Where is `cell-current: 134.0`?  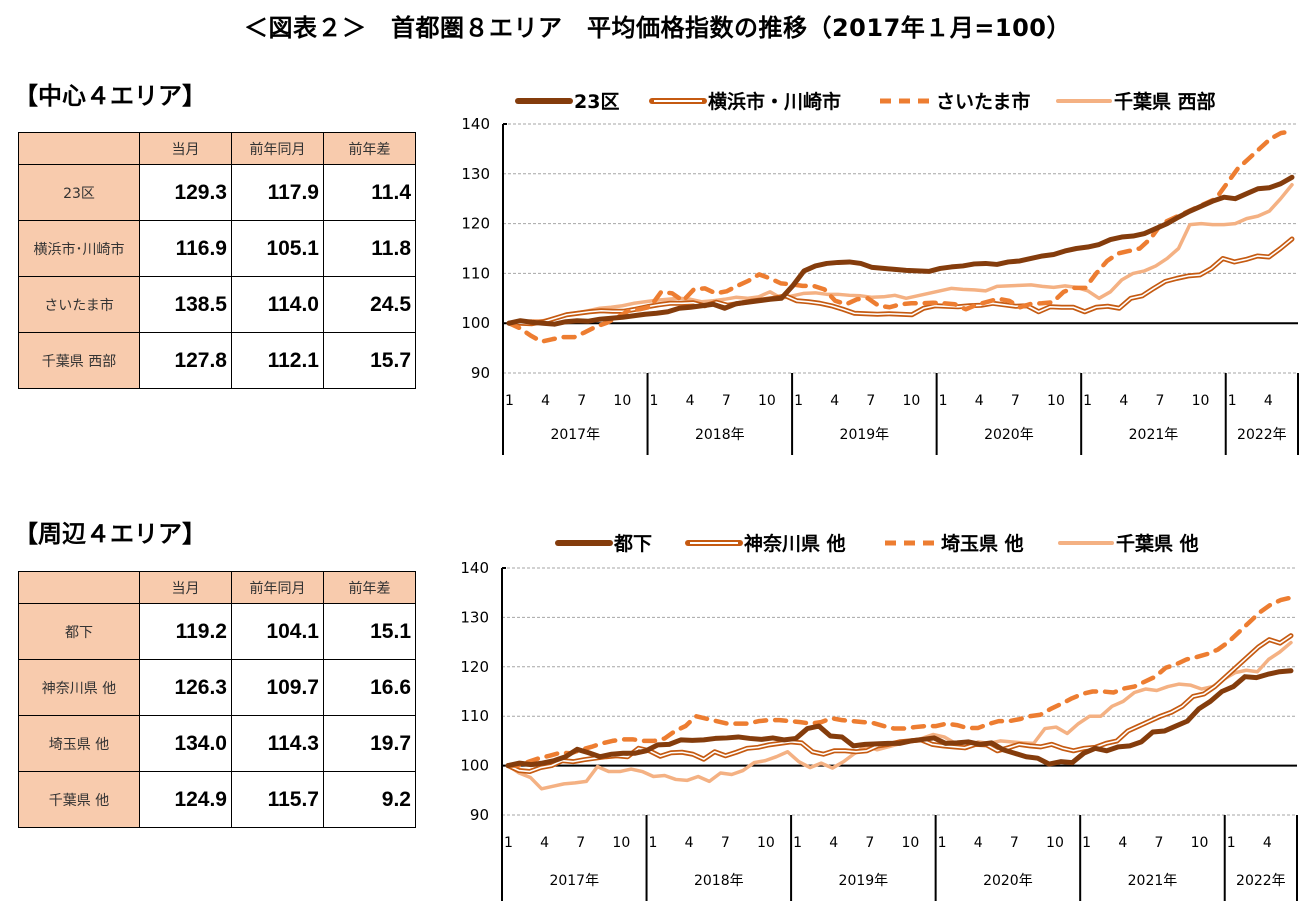 cell-current: 134.0 is located at coordinates (185, 743).